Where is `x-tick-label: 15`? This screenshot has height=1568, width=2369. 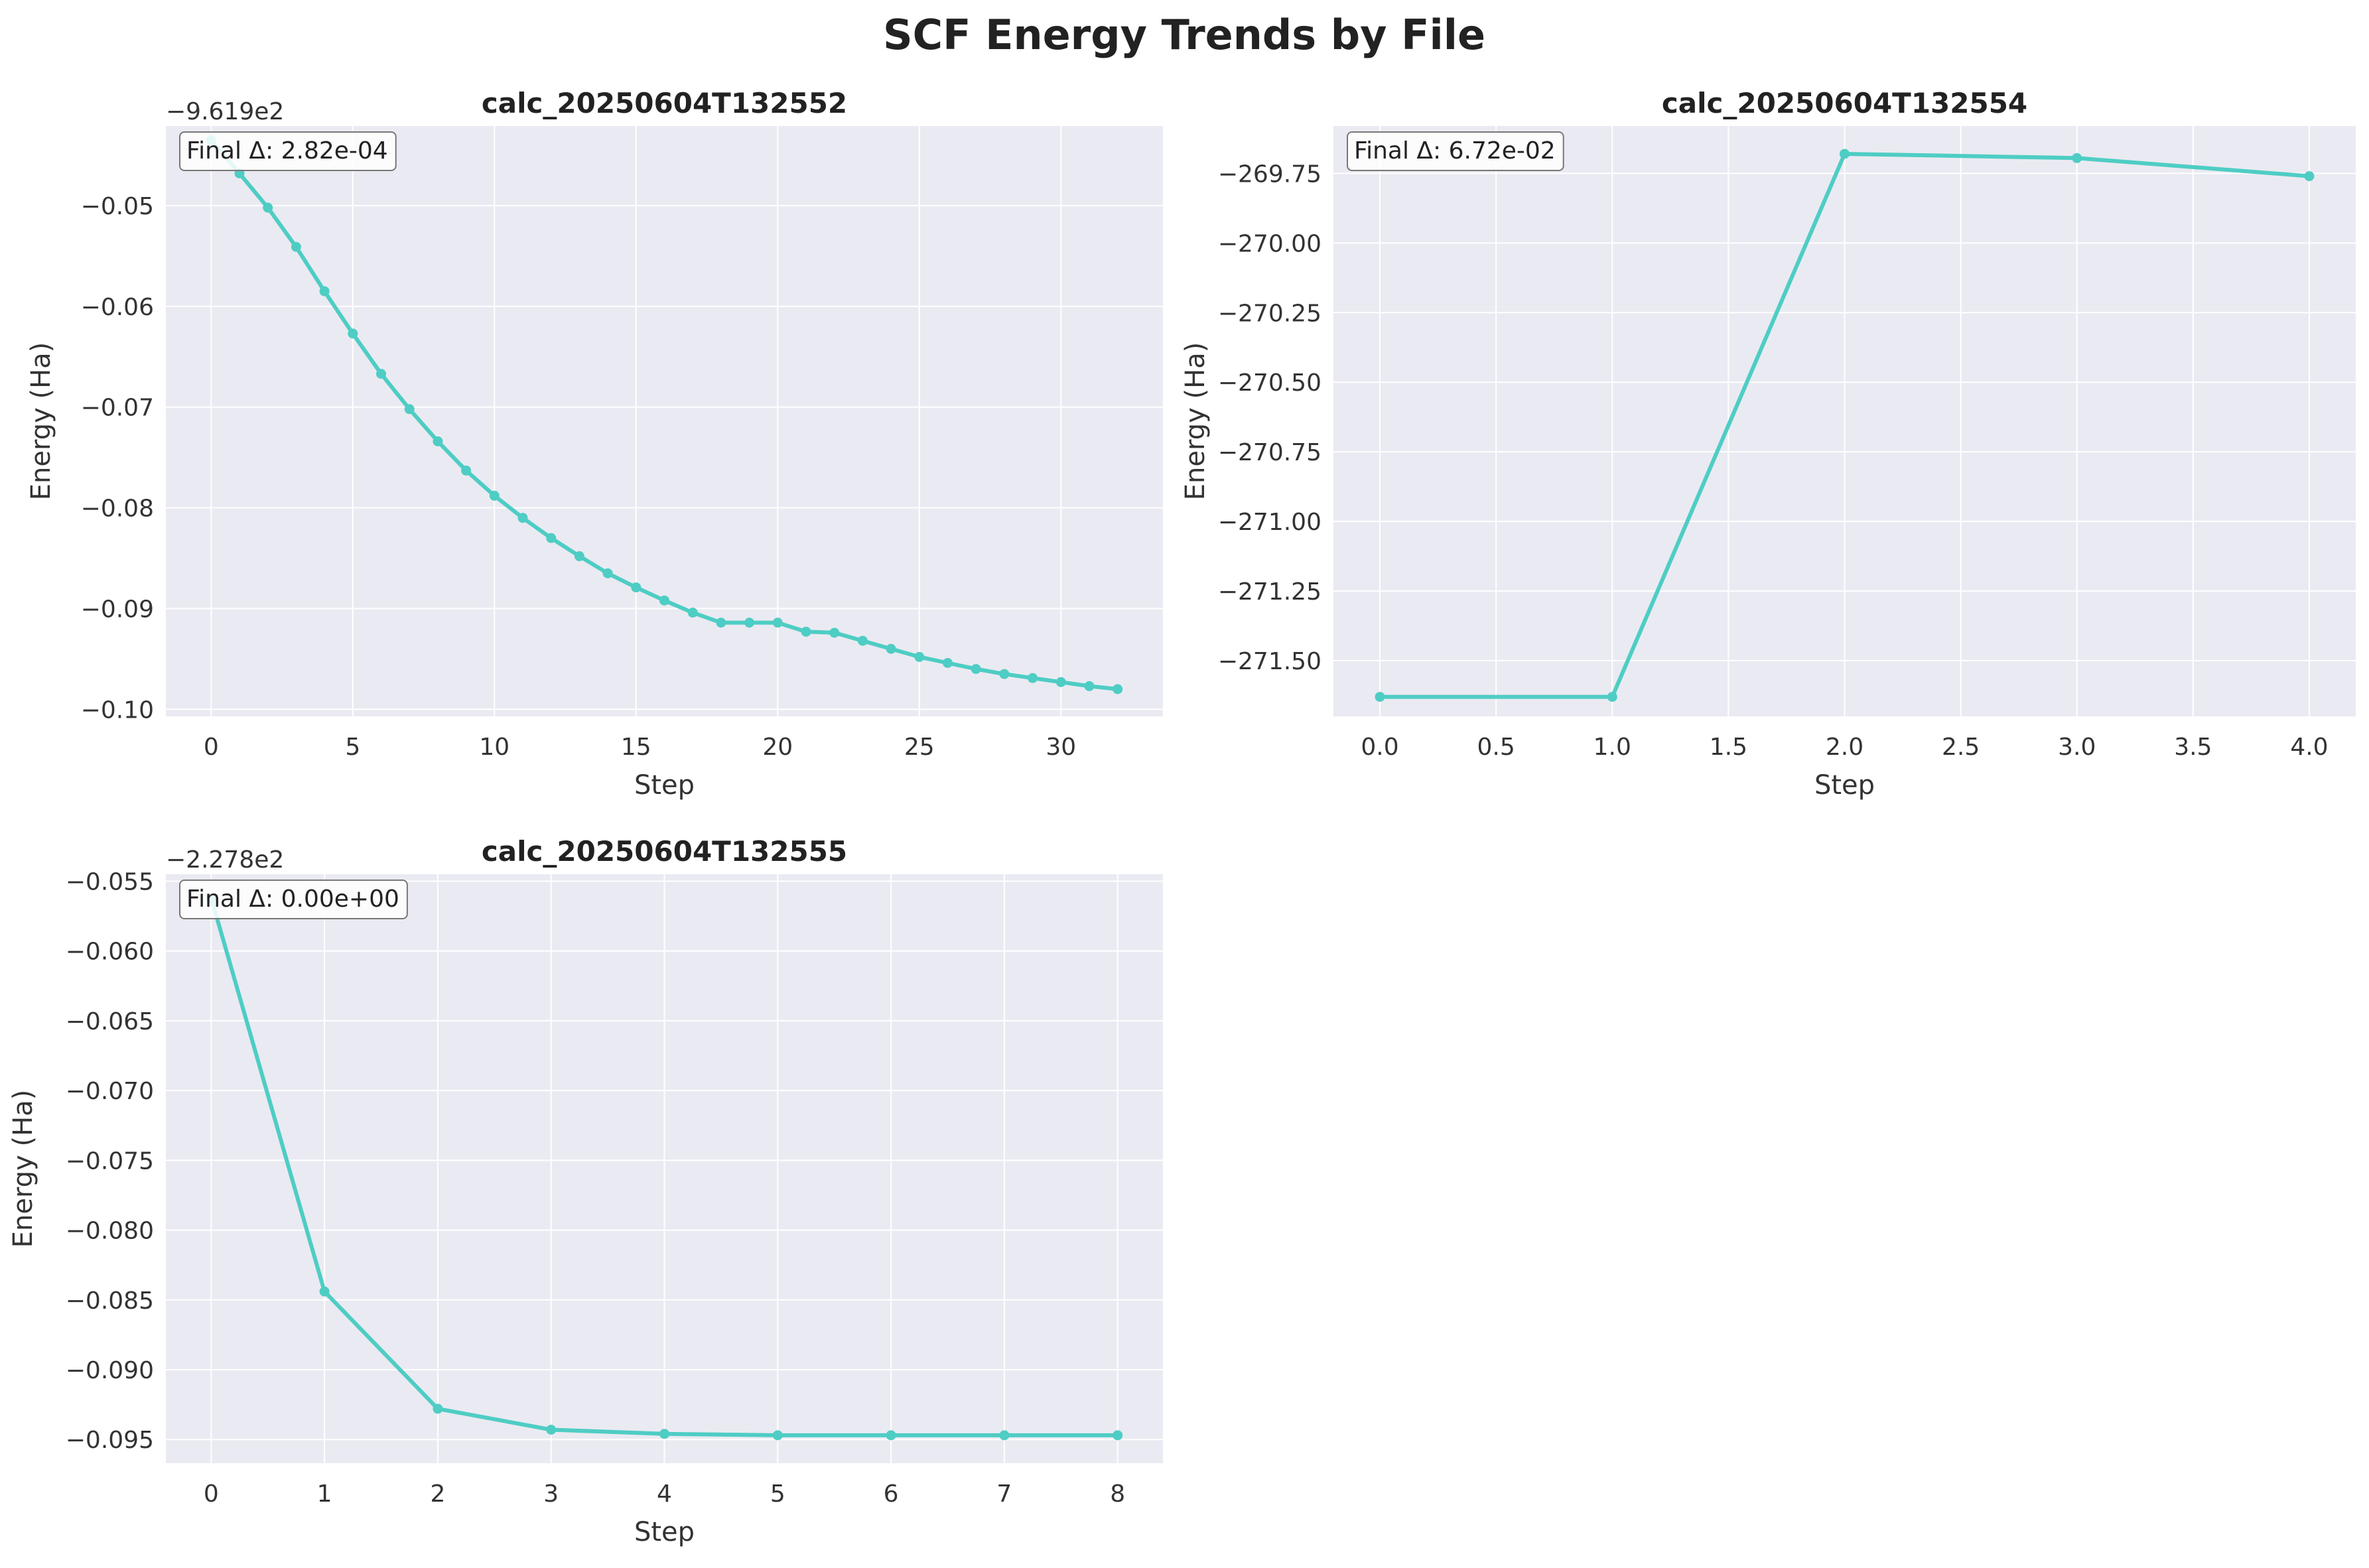 x-tick-label: 15 is located at coordinates (636, 748).